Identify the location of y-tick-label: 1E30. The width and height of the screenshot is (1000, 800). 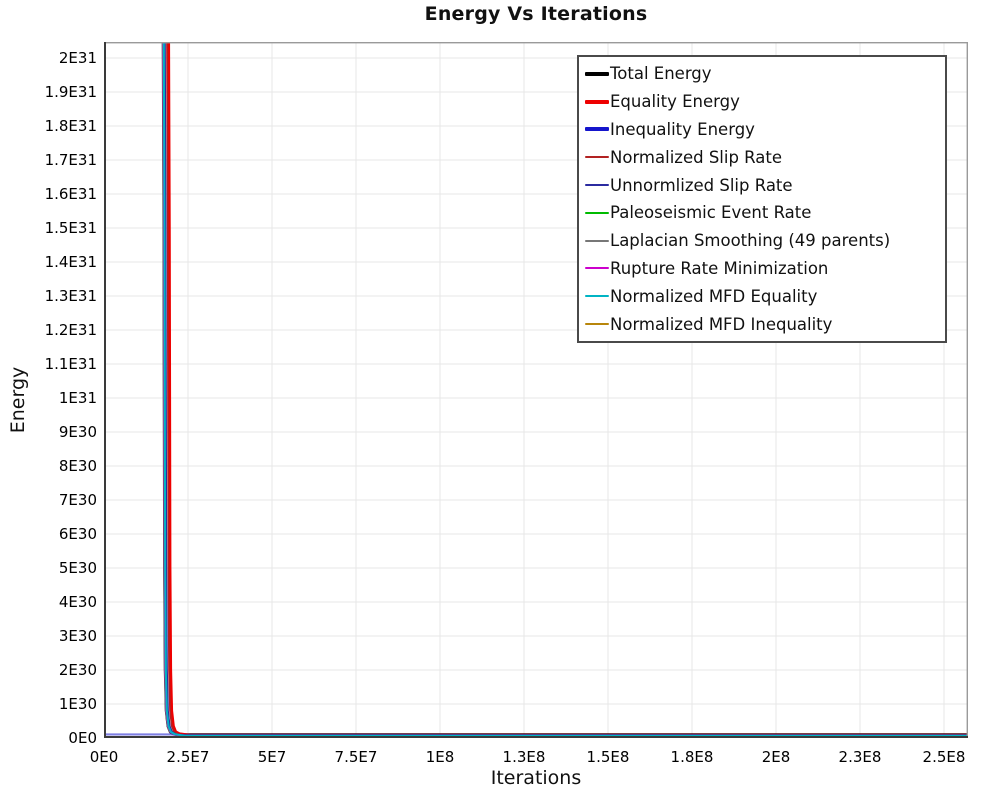
(77, 703).